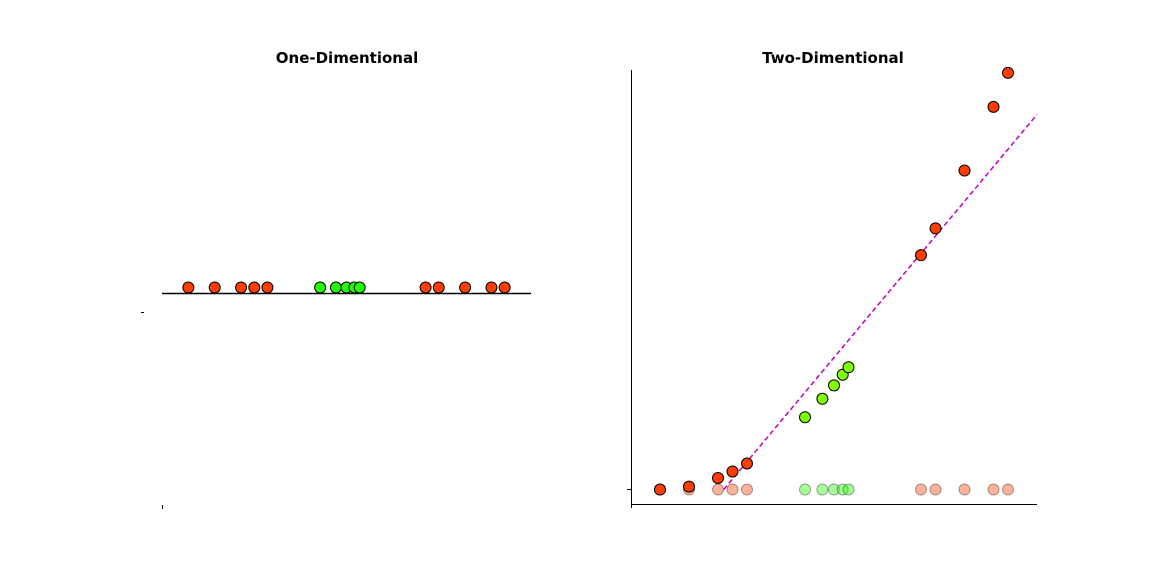  I want to click on left-axes, so click(336, 400).